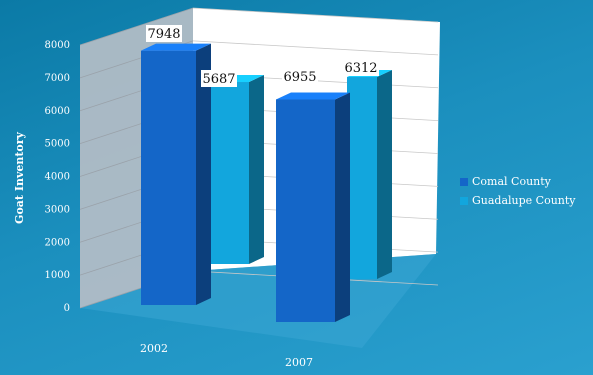 This screenshot has height=375, width=593. I want to click on data-label-text: 6955, so click(299, 77).